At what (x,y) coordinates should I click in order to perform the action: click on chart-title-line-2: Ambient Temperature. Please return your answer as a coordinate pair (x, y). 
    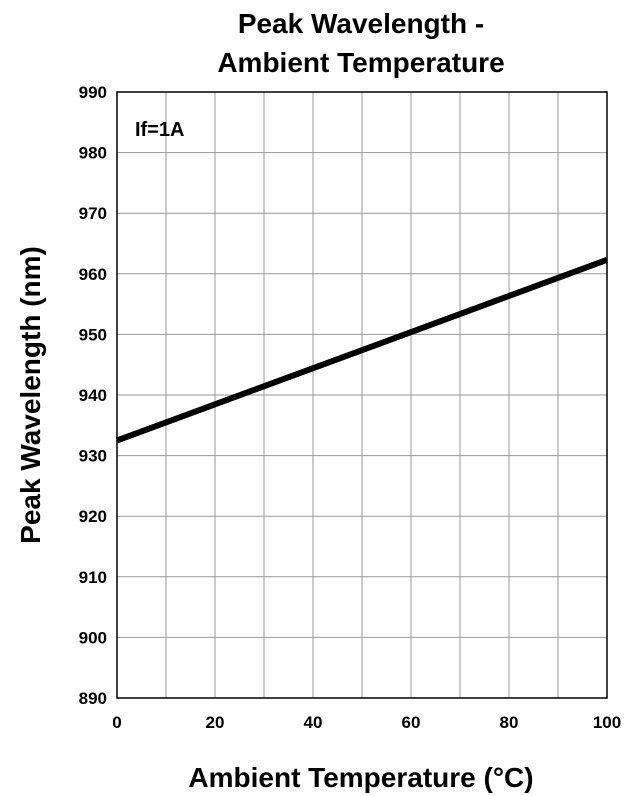
    Looking at the image, I should click on (360, 62).